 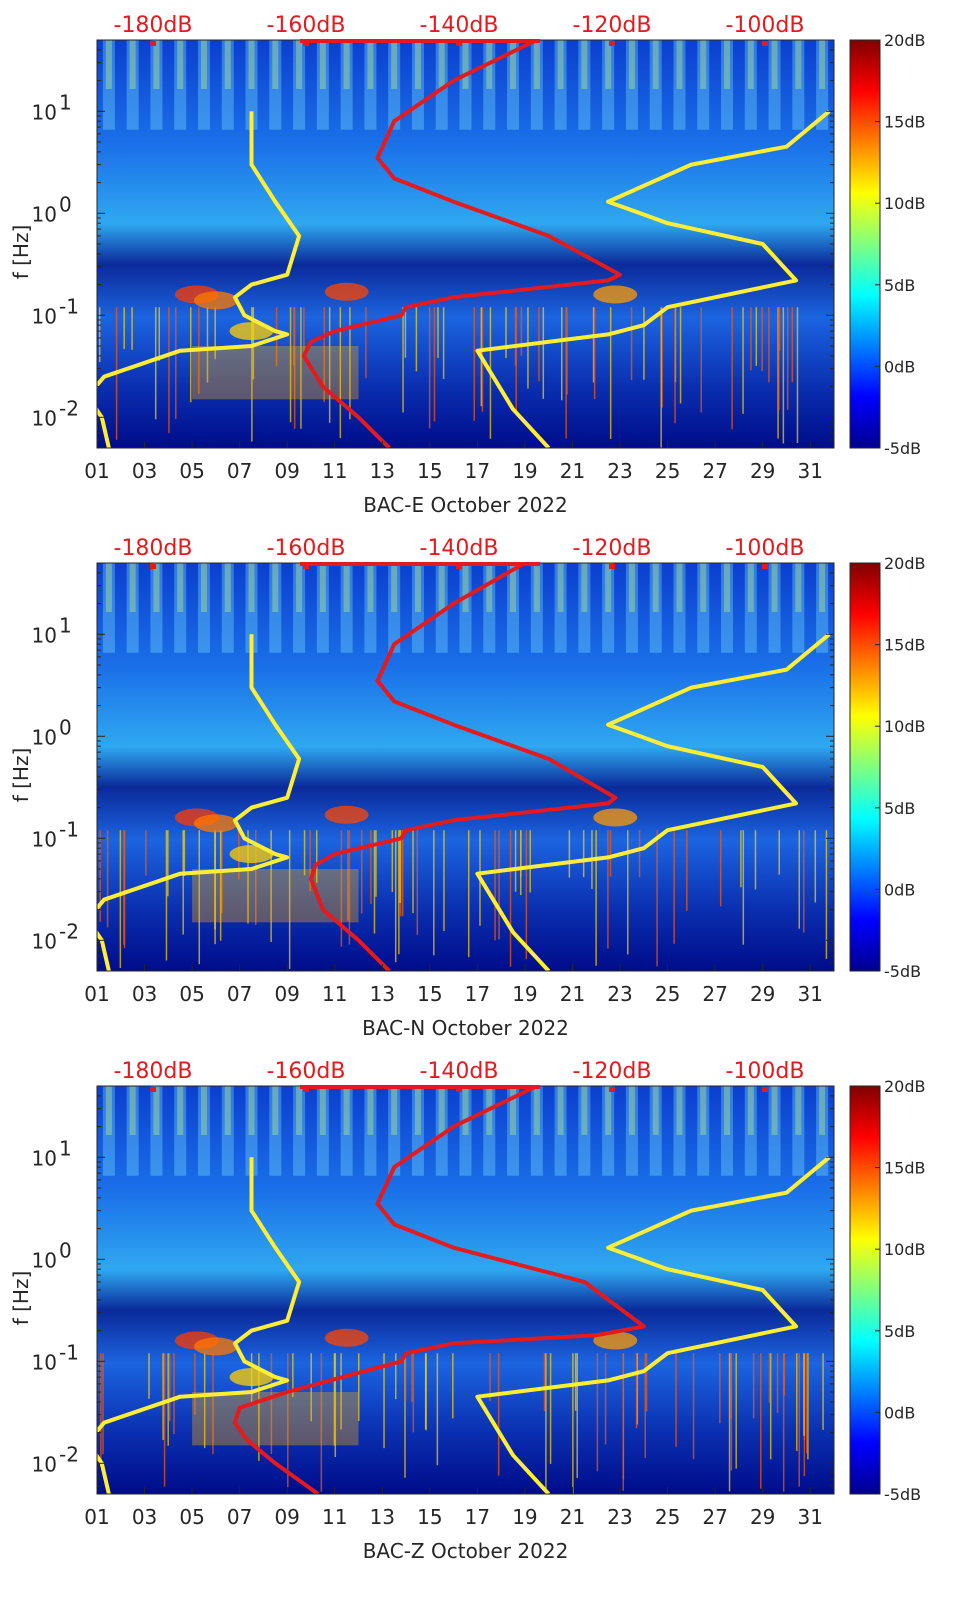 I want to click on x-tick-label: 21, so click(x=572, y=471).